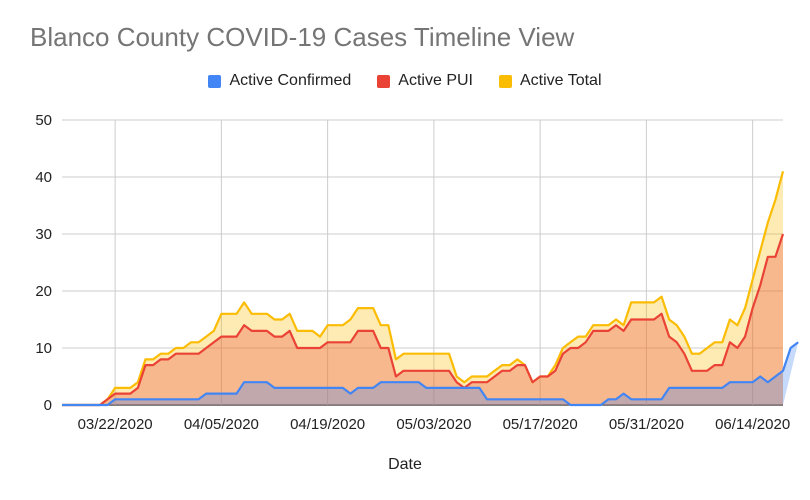 This screenshot has height=500, width=810. I want to click on area-active-confirmed, so click(430, 373).